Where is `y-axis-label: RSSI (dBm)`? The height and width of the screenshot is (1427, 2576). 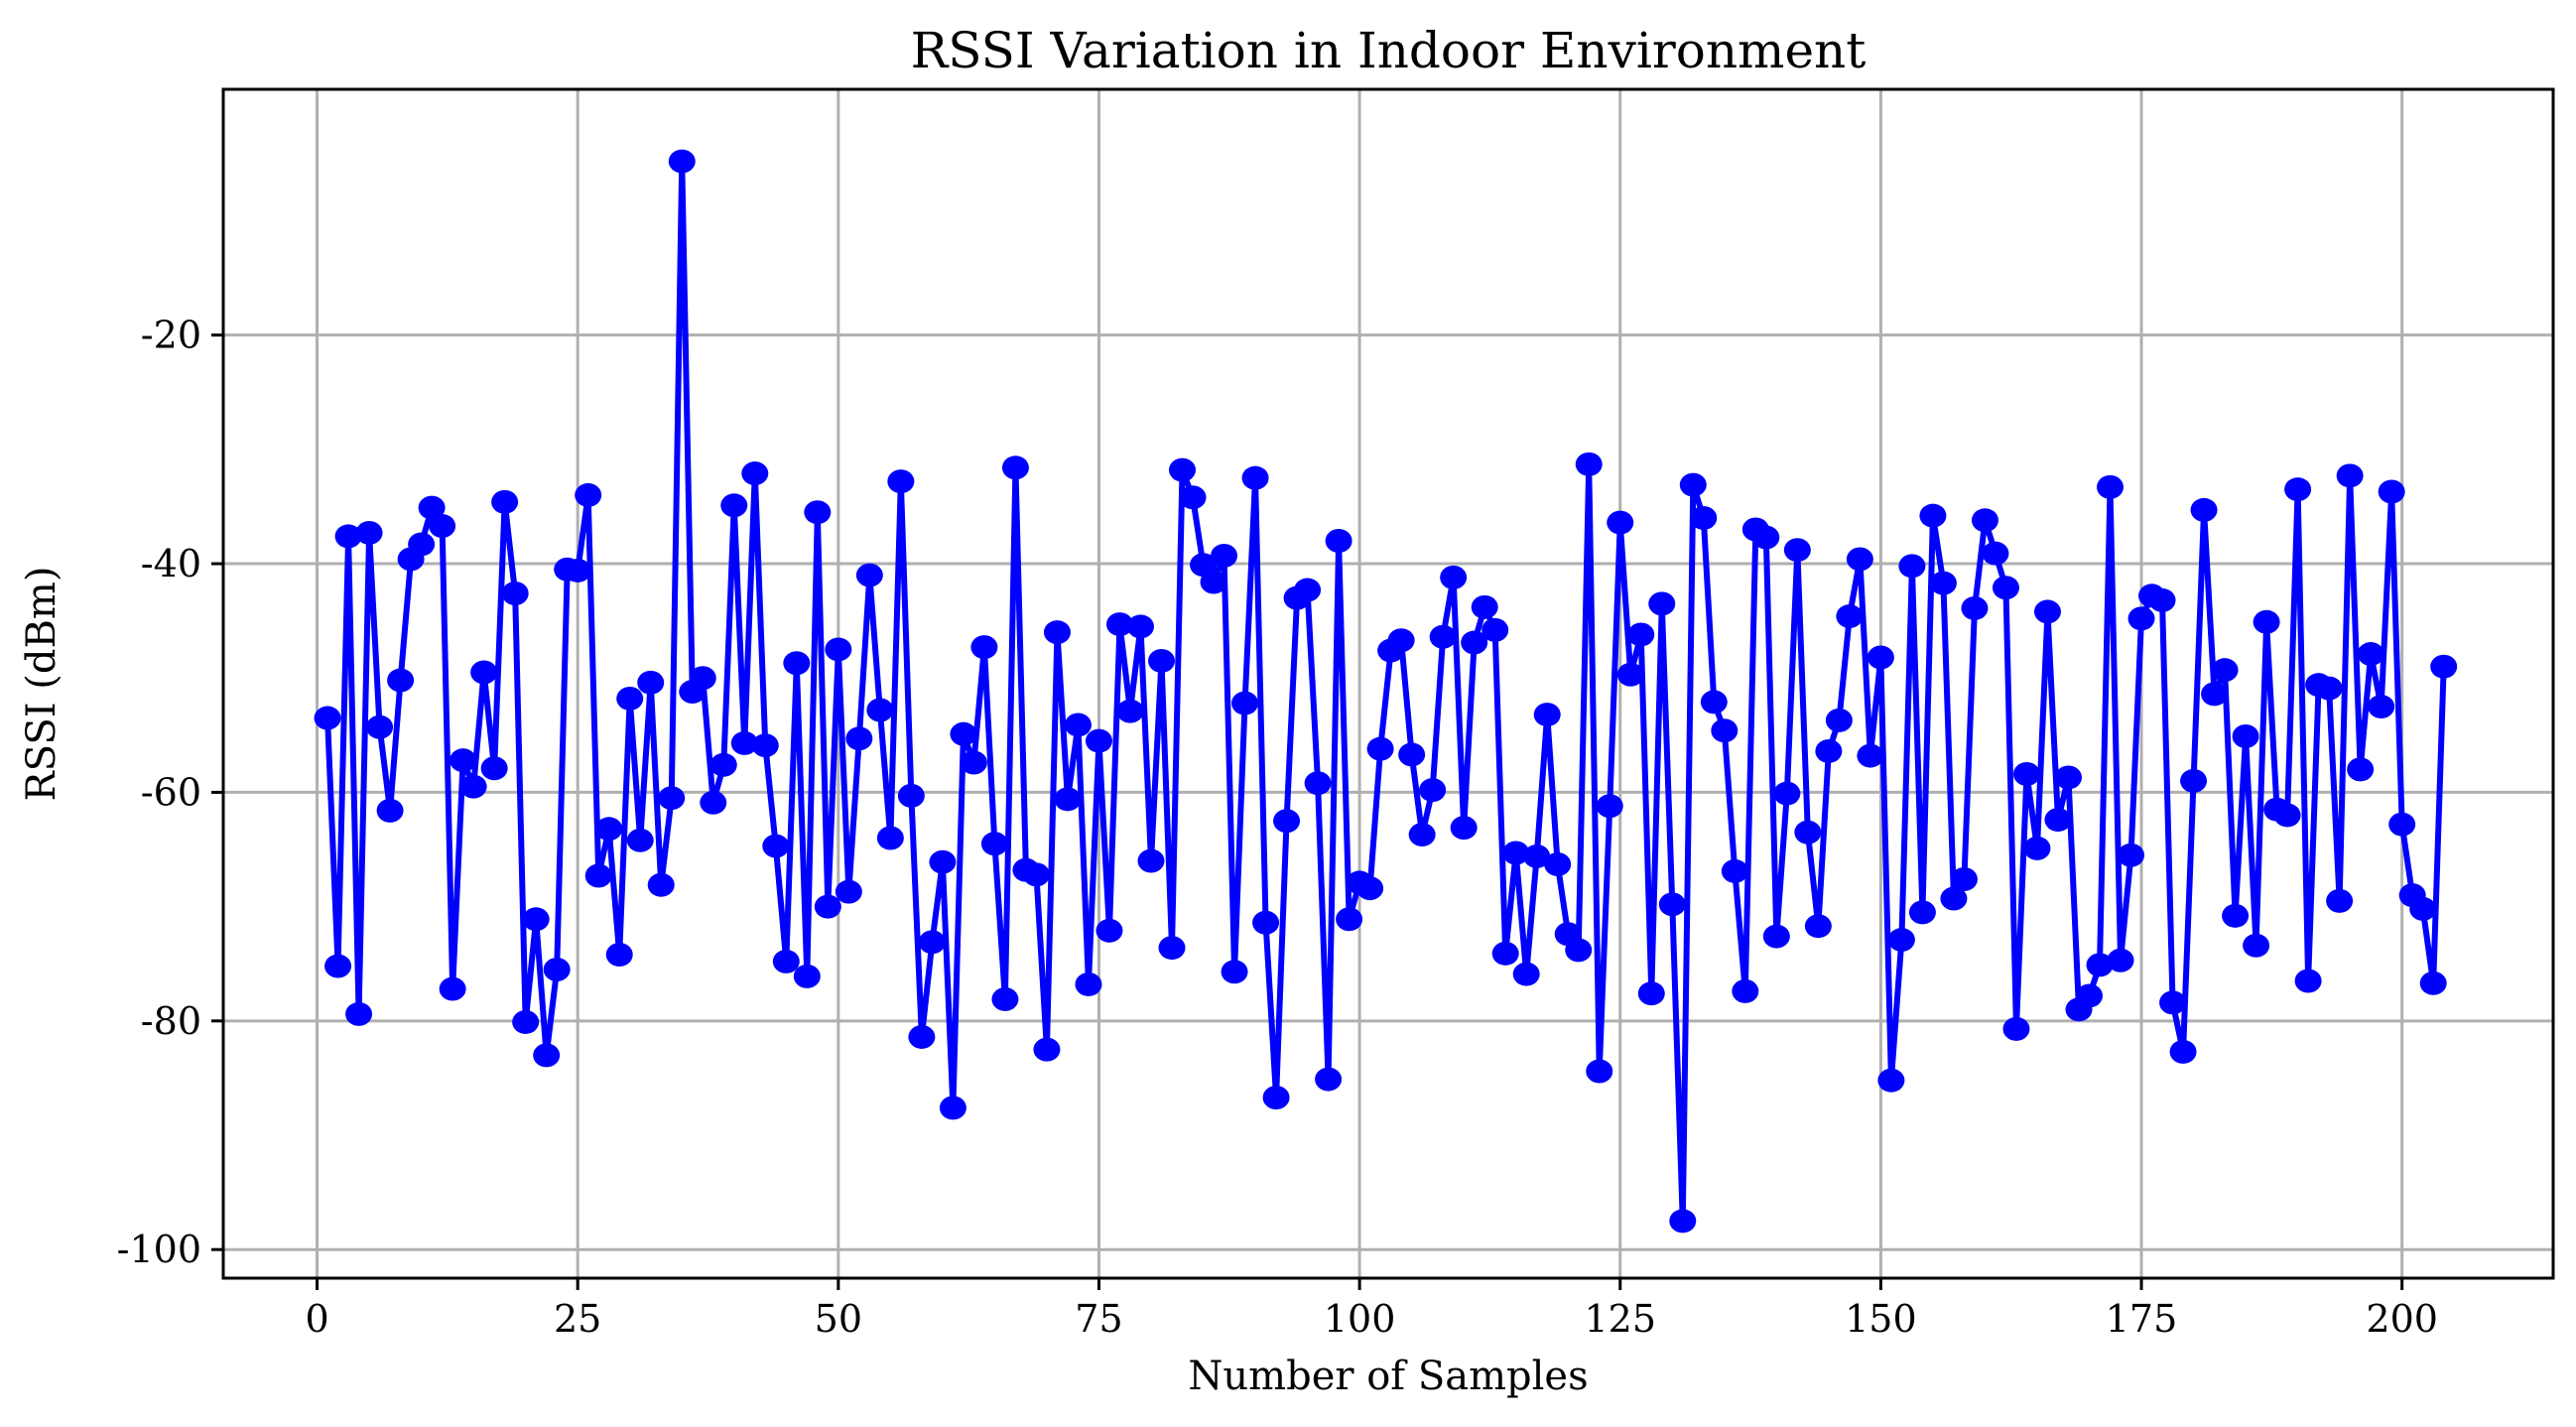 y-axis-label: RSSI (dBm) is located at coordinates (42, 684).